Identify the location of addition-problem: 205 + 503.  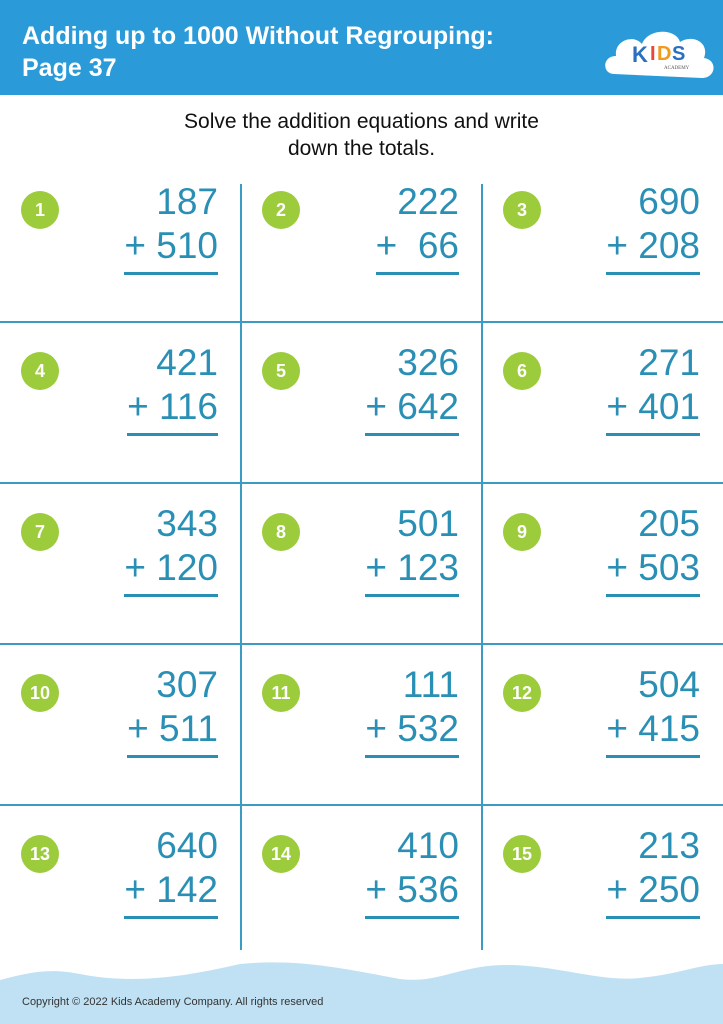
(653, 549).